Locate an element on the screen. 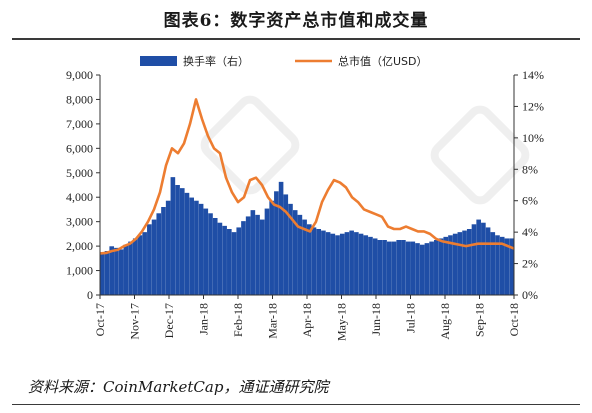  x-tick-label: Apr-18 is located at coordinates (307, 320).